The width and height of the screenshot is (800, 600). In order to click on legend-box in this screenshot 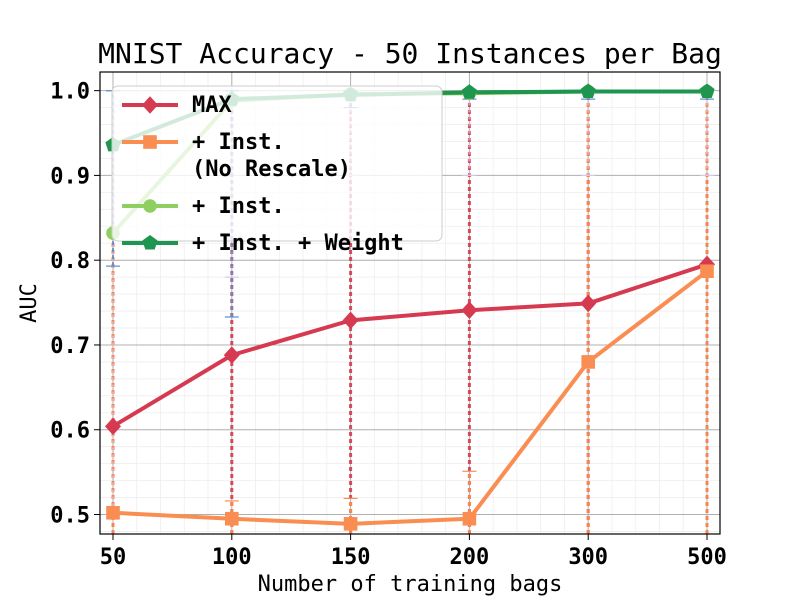, I will do `click(277, 163)`.